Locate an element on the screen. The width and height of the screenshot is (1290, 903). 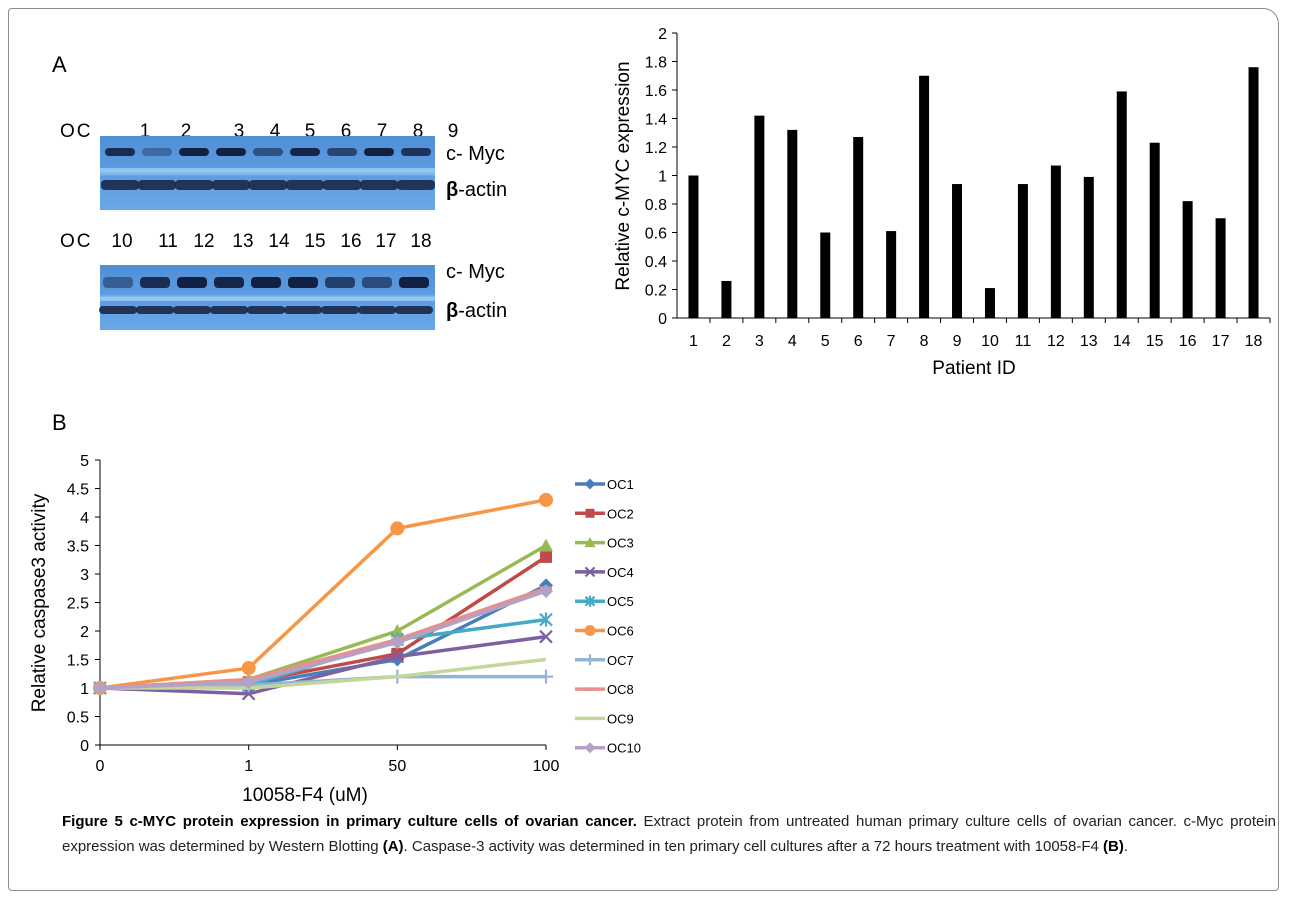
legend-item: OC1 is located at coordinates (604, 484).